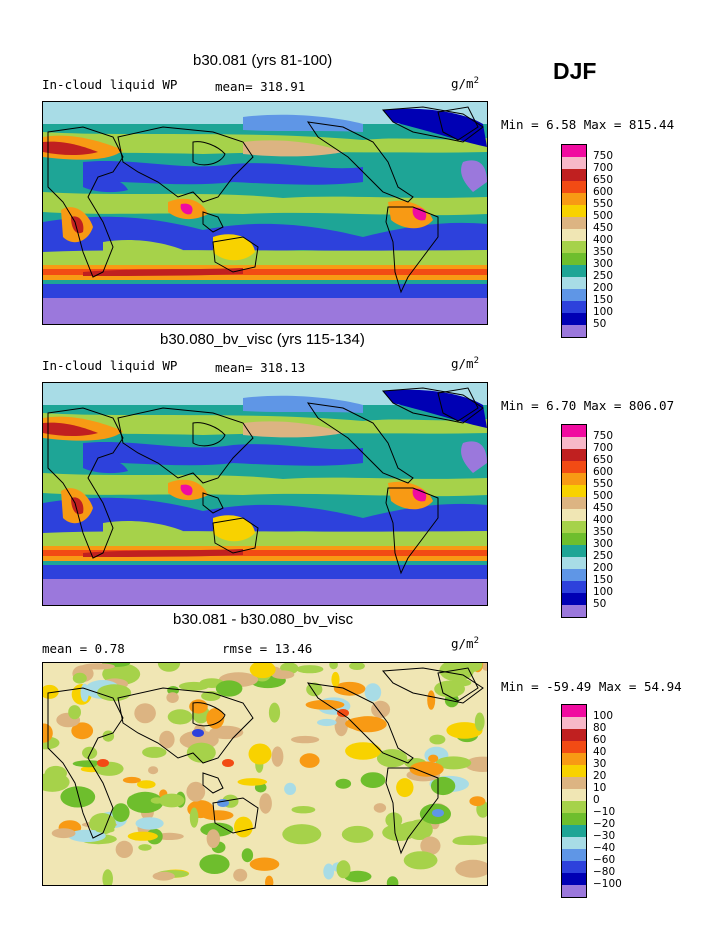 Image resolution: width=723 pixels, height=935 pixels. I want to click on panel3-rmse: rmse = 13.46, so click(267, 648).